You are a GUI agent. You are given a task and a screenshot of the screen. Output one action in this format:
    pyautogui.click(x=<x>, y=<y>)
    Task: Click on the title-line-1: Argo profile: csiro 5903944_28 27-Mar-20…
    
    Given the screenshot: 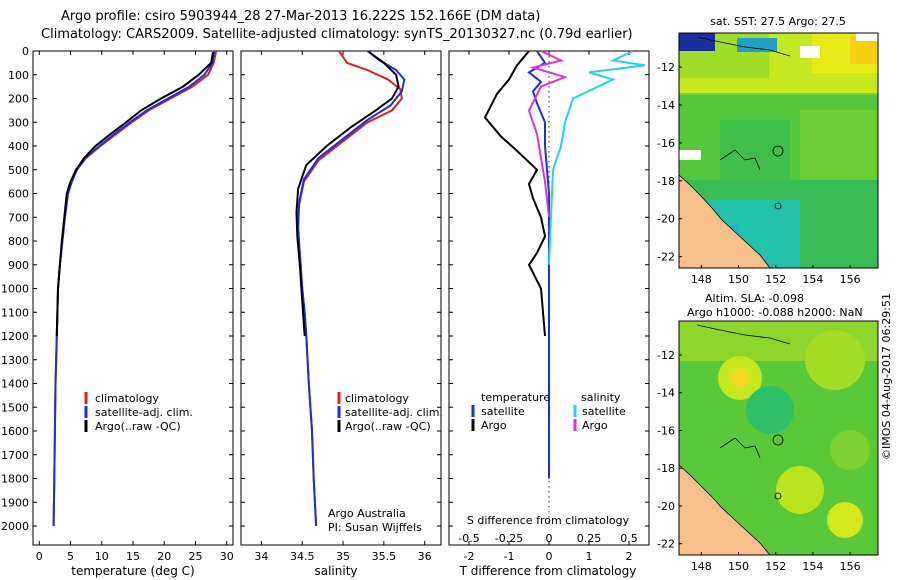 What is the action you would take?
    pyautogui.click(x=301, y=16)
    